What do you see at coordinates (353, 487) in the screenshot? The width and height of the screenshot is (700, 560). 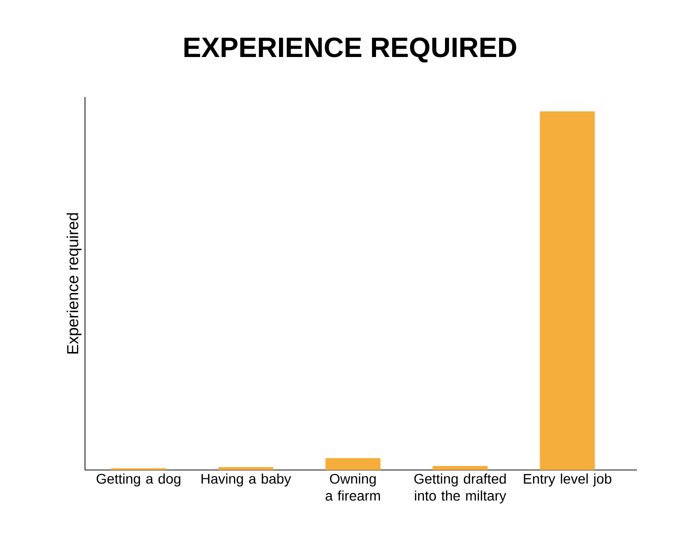 I see `x-tick-label: Owning a firearm` at bounding box center [353, 487].